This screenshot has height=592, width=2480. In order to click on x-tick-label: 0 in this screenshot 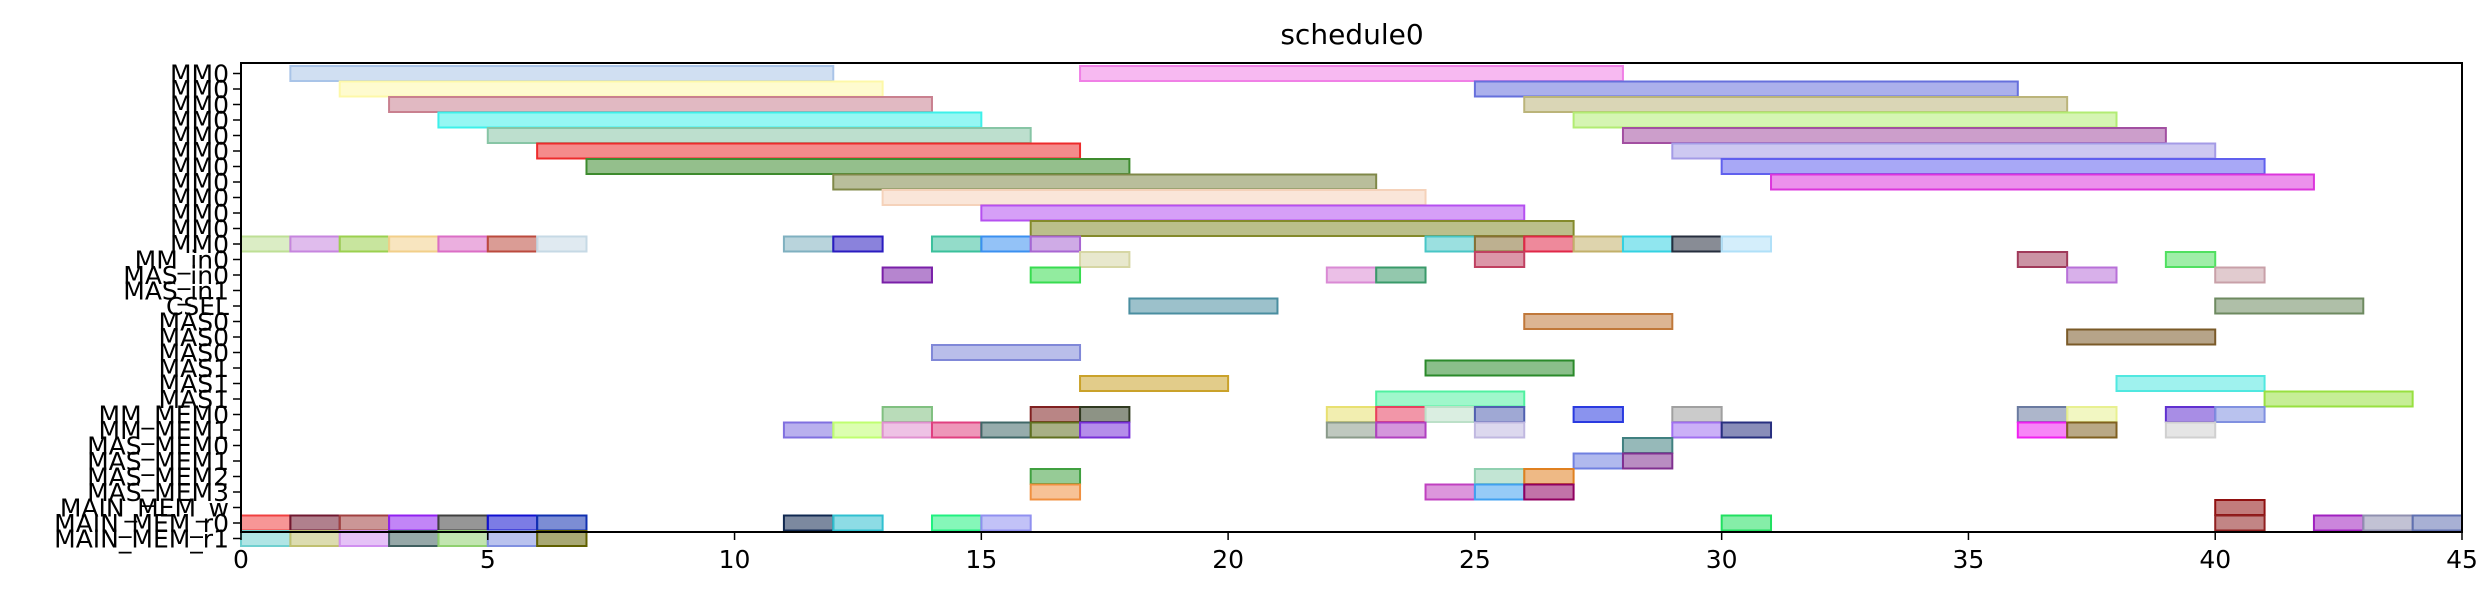, I will do `click(241, 559)`.